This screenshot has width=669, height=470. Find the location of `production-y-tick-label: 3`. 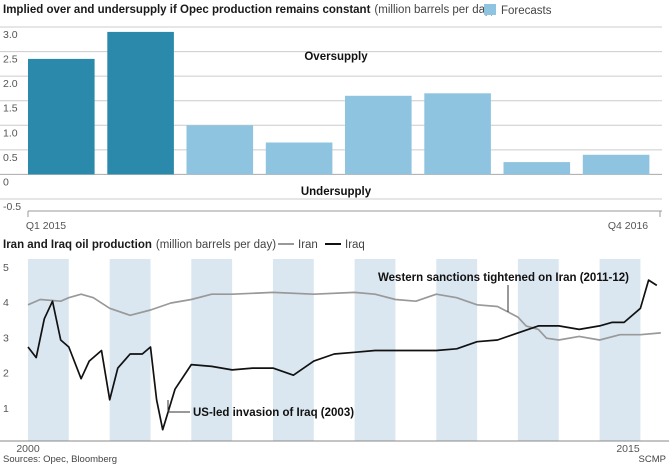

production-y-tick-label: 3 is located at coordinates (6, 338).